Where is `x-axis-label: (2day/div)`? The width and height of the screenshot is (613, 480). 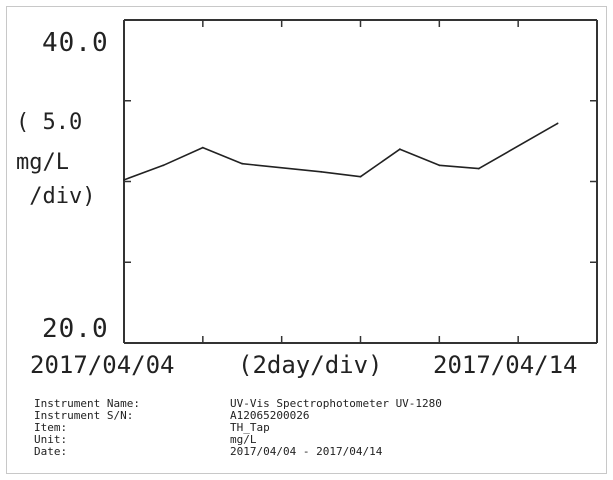
x-axis-label: (2day/div) is located at coordinates (310, 365).